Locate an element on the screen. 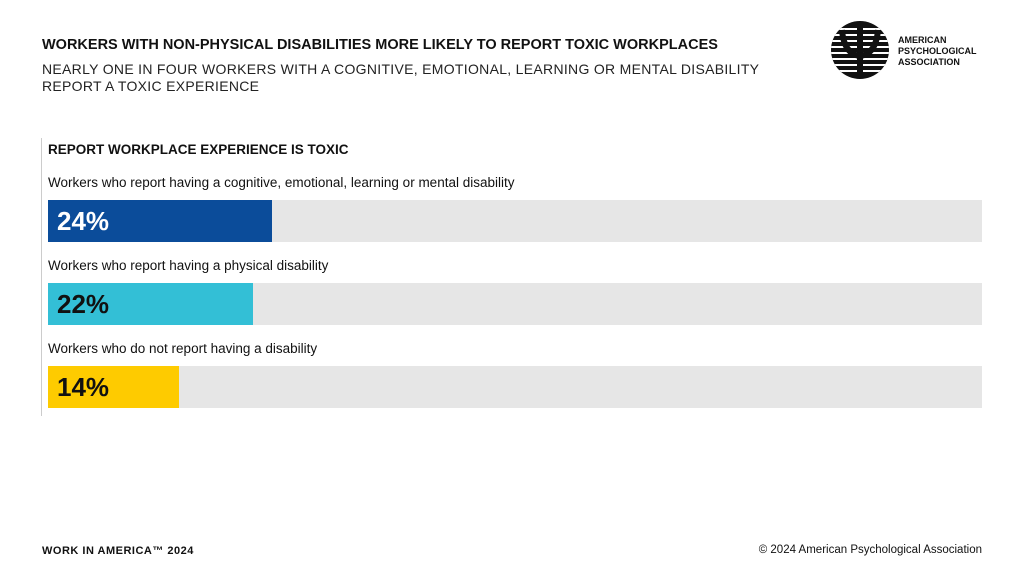  rule is located at coordinates (41, 277).